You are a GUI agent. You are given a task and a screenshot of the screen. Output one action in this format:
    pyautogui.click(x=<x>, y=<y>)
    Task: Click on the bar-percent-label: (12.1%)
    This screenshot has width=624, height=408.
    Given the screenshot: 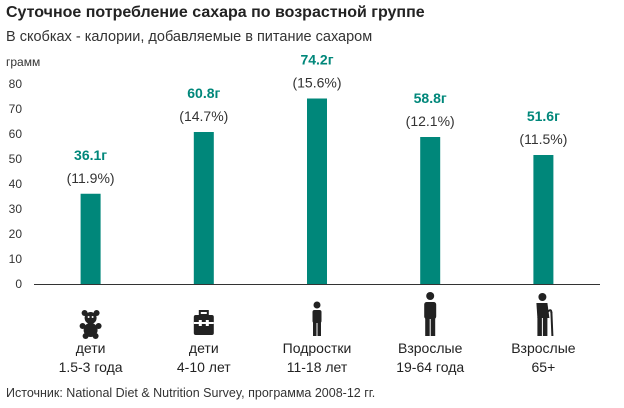 What is the action you would take?
    pyautogui.click(x=430, y=121)
    